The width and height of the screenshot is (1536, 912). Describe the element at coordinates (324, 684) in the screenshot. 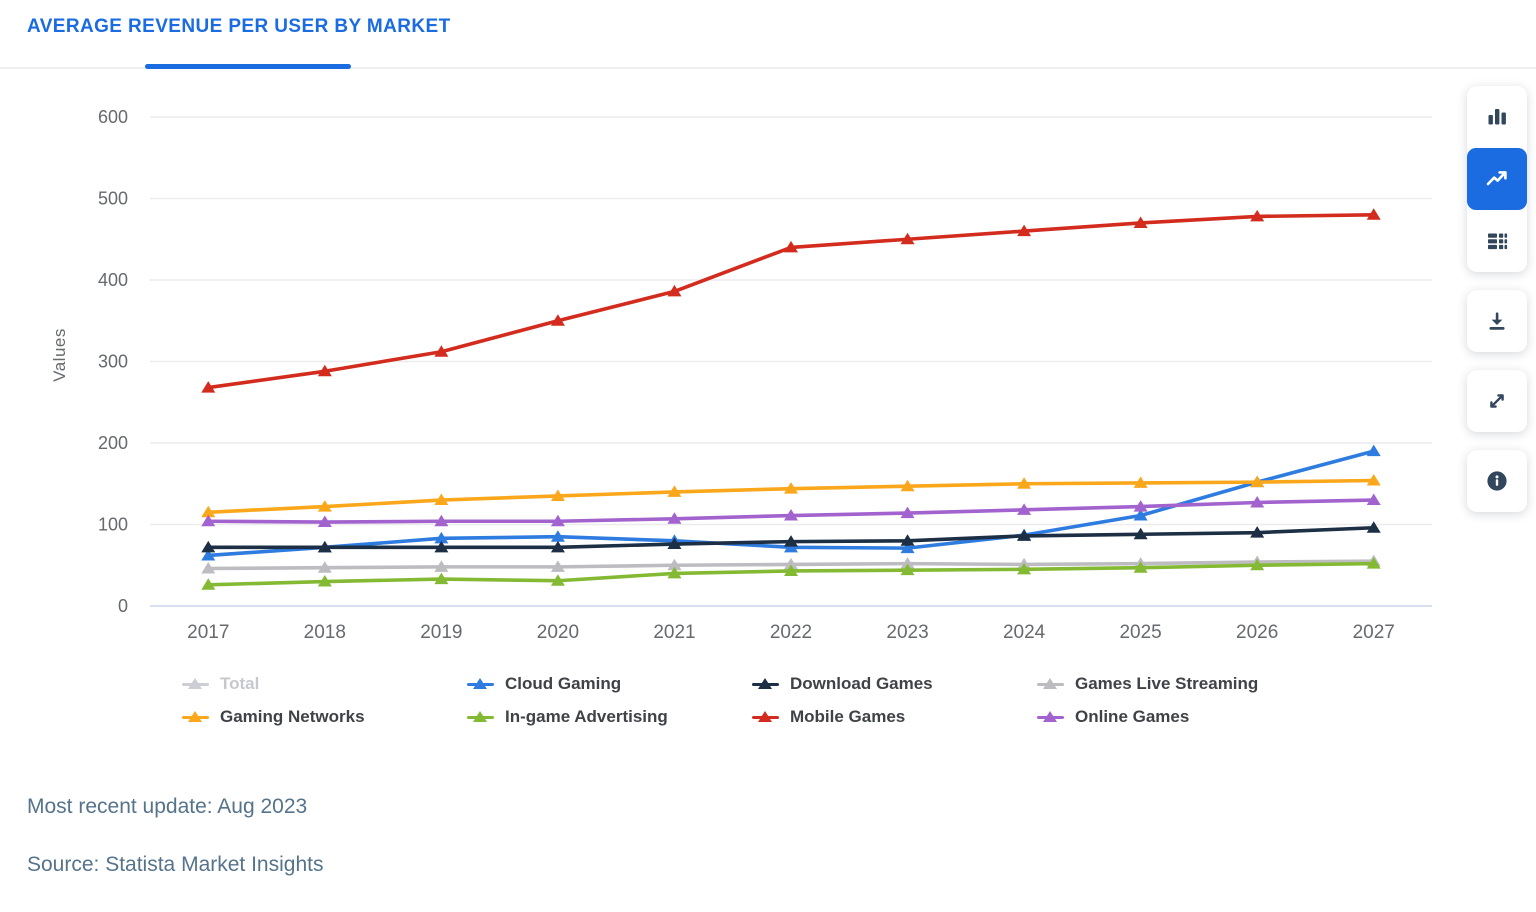

I see `legend-item-total: Total` at that location.